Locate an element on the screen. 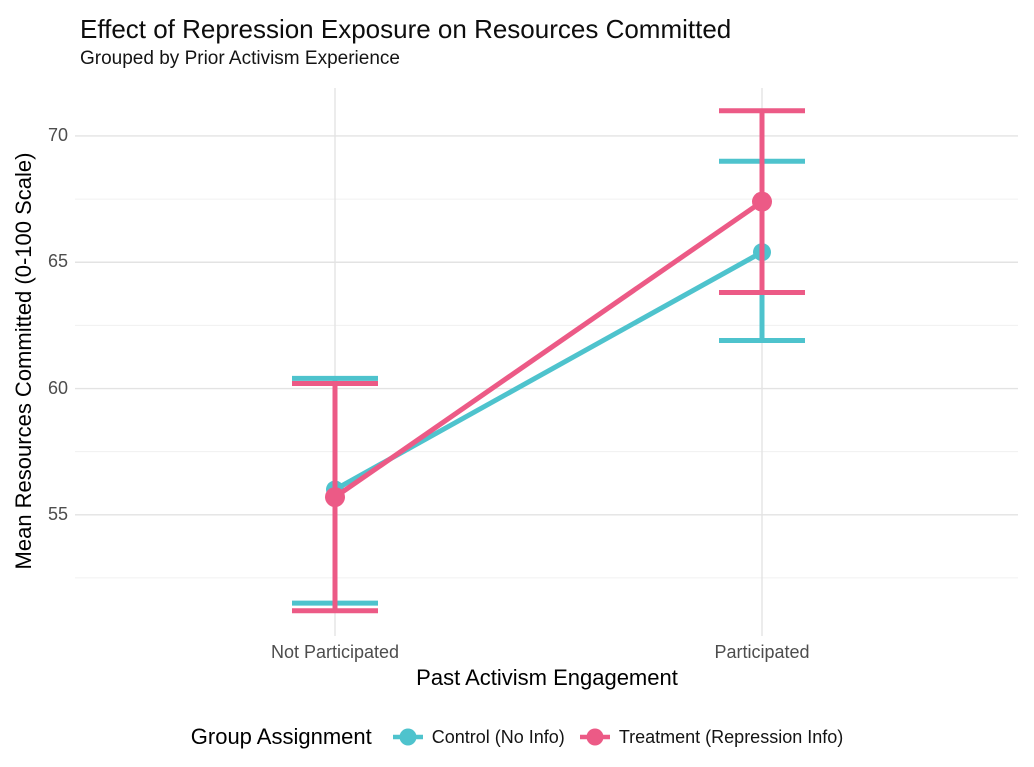 The width and height of the screenshot is (1034, 767). x-tick-label: Participated is located at coordinates (762, 652).